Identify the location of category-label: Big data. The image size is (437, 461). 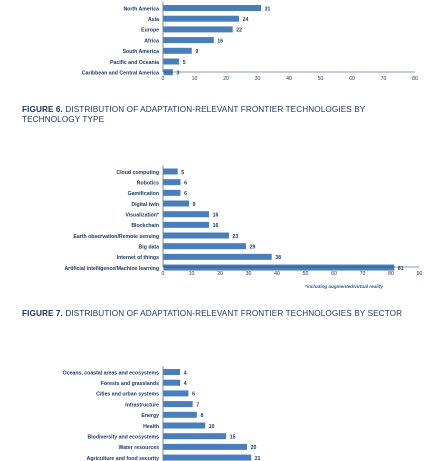
(149, 247).